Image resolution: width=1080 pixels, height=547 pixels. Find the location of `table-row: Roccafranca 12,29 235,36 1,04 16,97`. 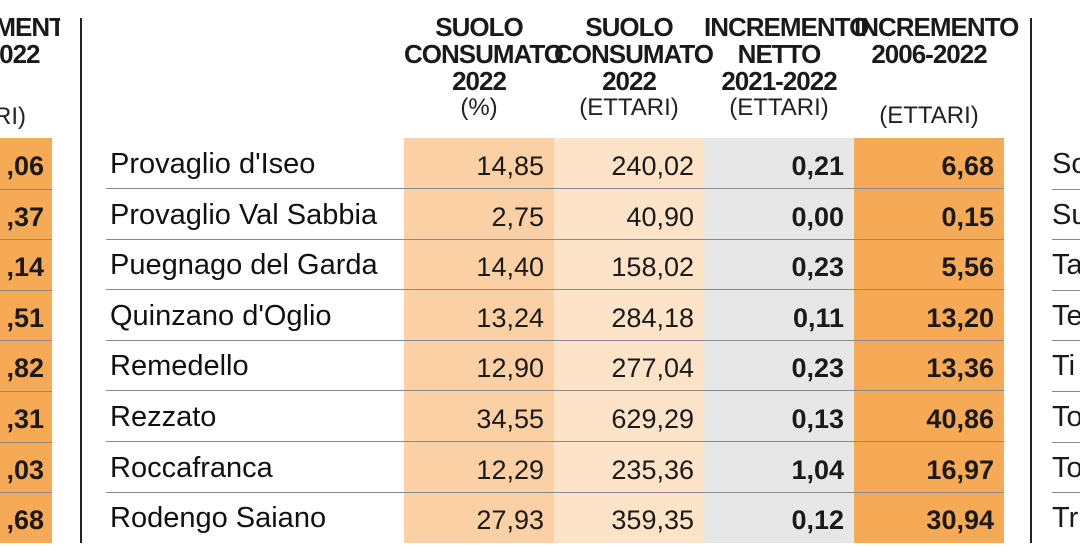

table-row: Roccafranca 12,29 235,36 1,04 16,97 is located at coordinates (555, 468).